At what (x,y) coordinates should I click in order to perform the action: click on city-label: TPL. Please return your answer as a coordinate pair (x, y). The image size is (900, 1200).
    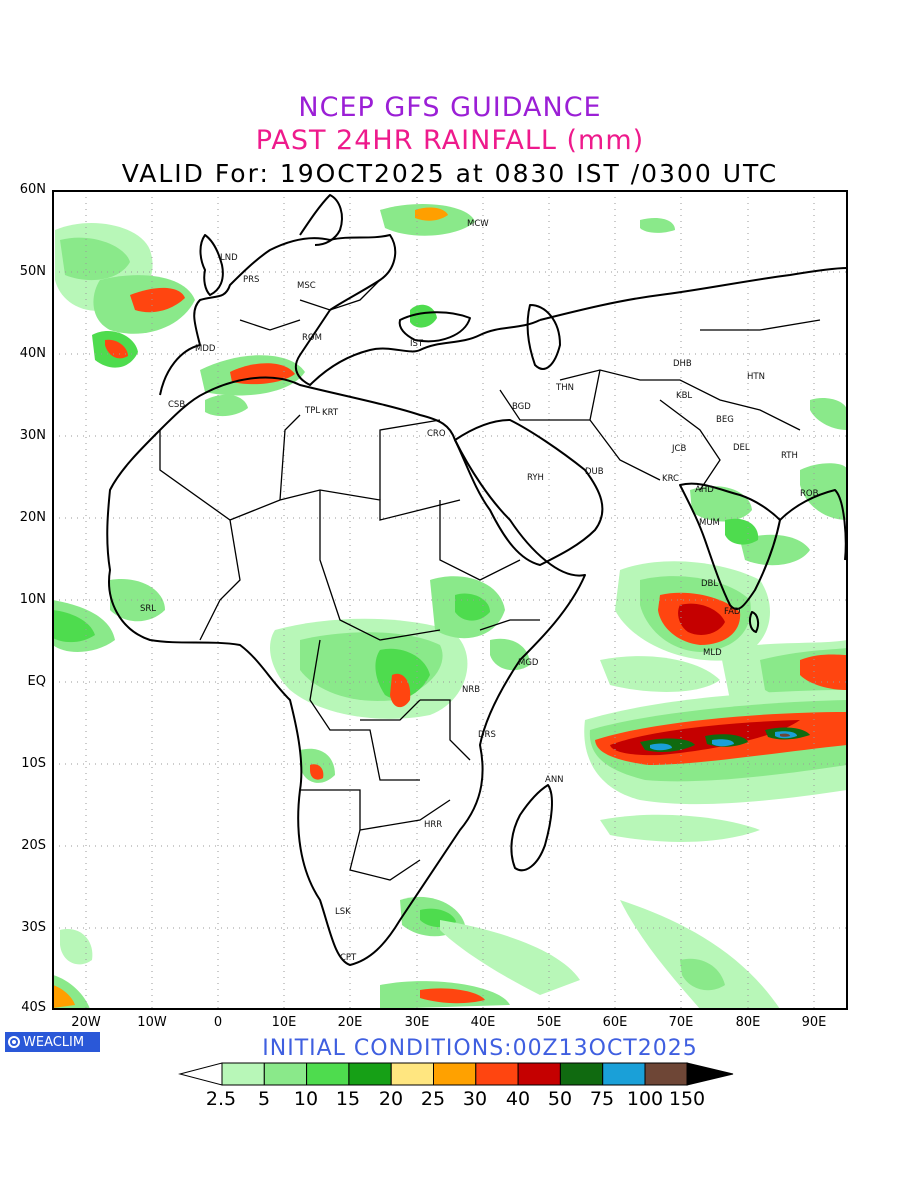
    Looking at the image, I should click on (312, 411).